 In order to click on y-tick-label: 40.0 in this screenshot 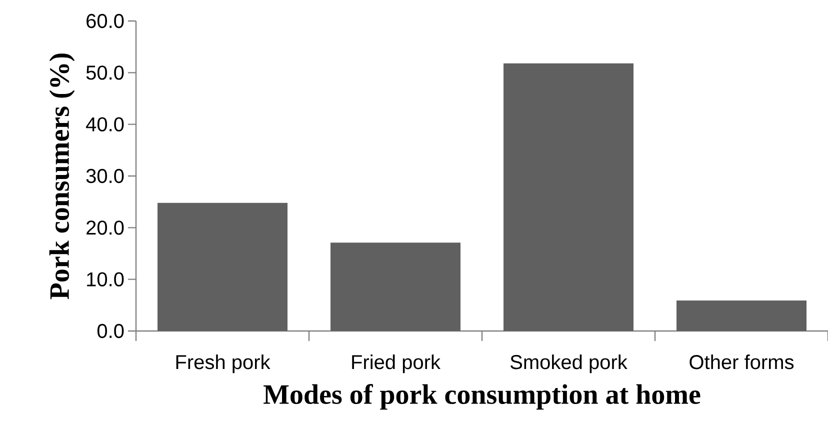, I will do `click(105, 124)`.